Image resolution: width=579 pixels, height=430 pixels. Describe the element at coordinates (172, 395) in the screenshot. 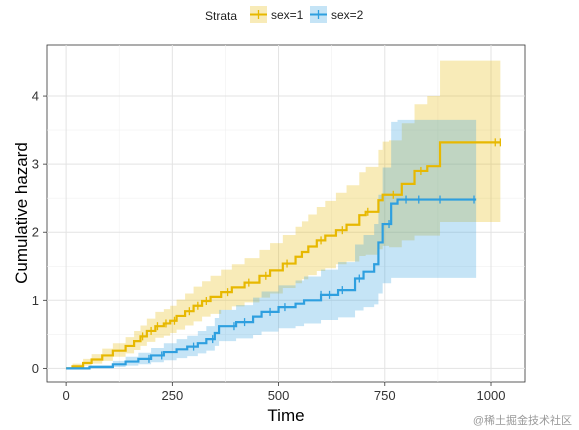

I see `x-tick-label: 250` at that location.